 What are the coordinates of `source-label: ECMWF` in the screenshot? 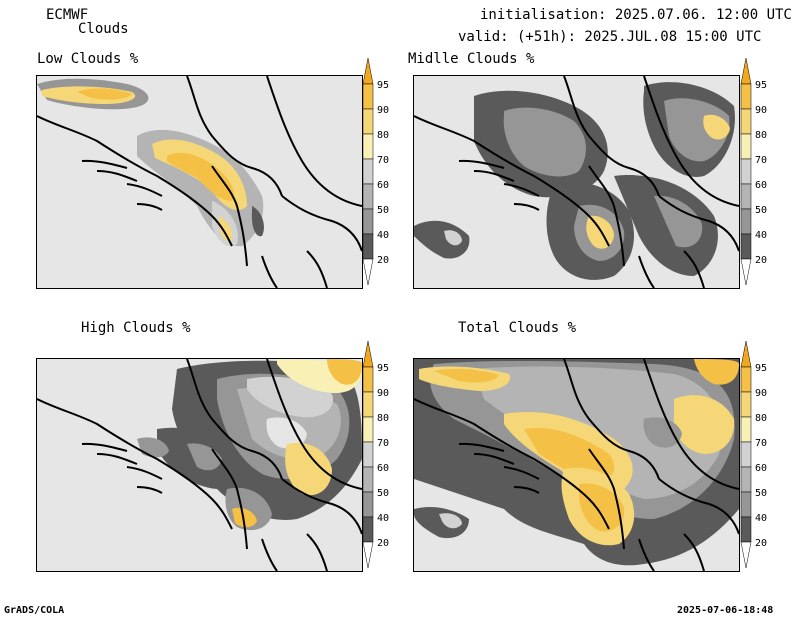 It's located at (67, 15).